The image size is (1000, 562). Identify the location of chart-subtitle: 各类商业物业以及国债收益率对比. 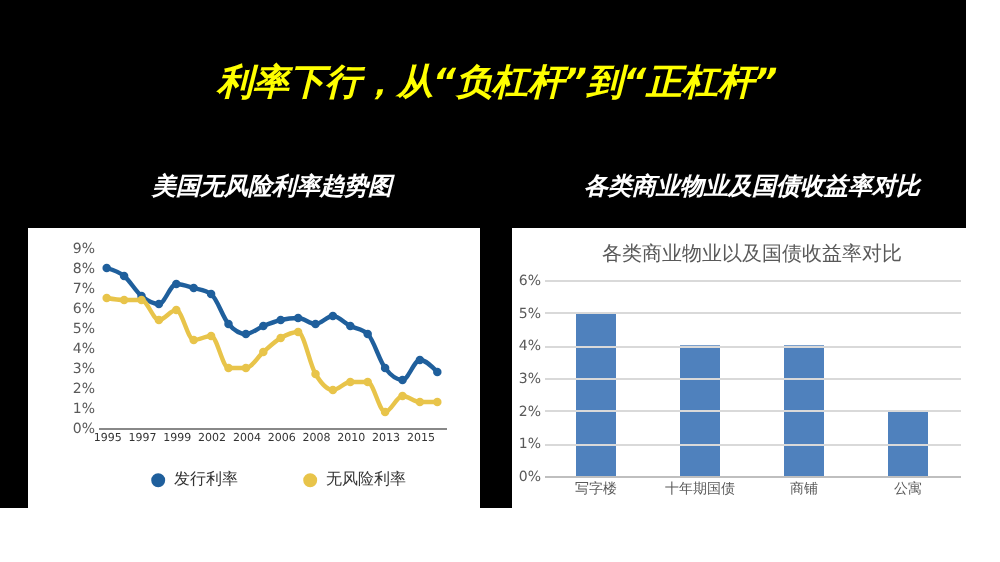
(752, 254).